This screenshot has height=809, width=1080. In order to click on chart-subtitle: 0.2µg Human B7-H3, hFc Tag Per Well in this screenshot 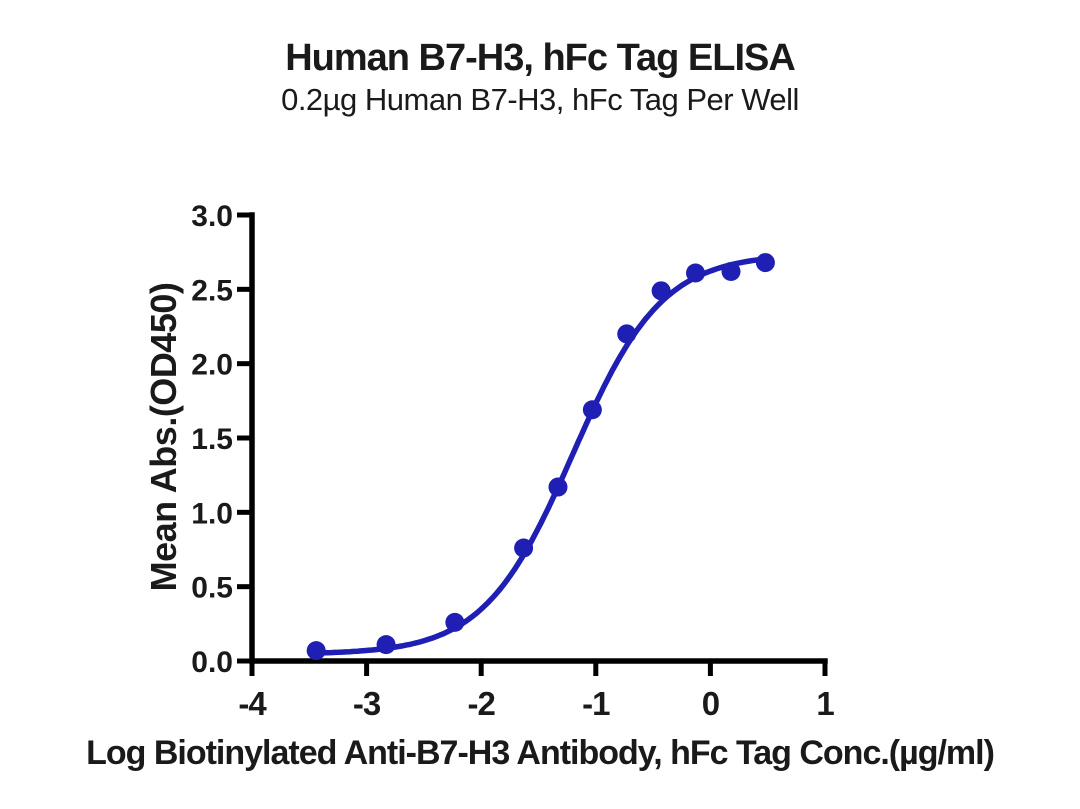, I will do `click(540, 99)`.